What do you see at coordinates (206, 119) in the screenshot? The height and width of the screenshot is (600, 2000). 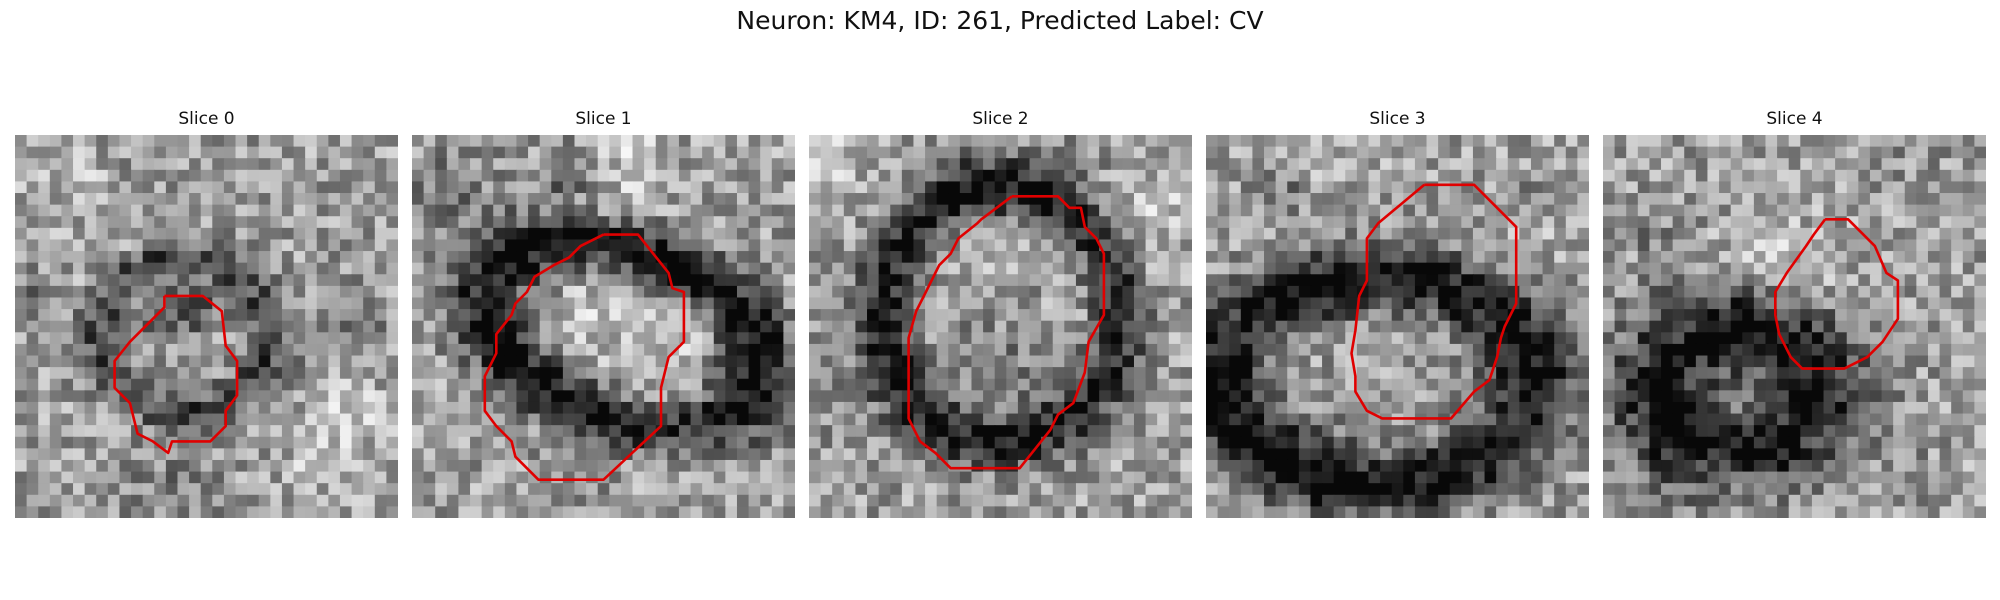 I see `slice-title: Slice 0` at bounding box center [206, 119].